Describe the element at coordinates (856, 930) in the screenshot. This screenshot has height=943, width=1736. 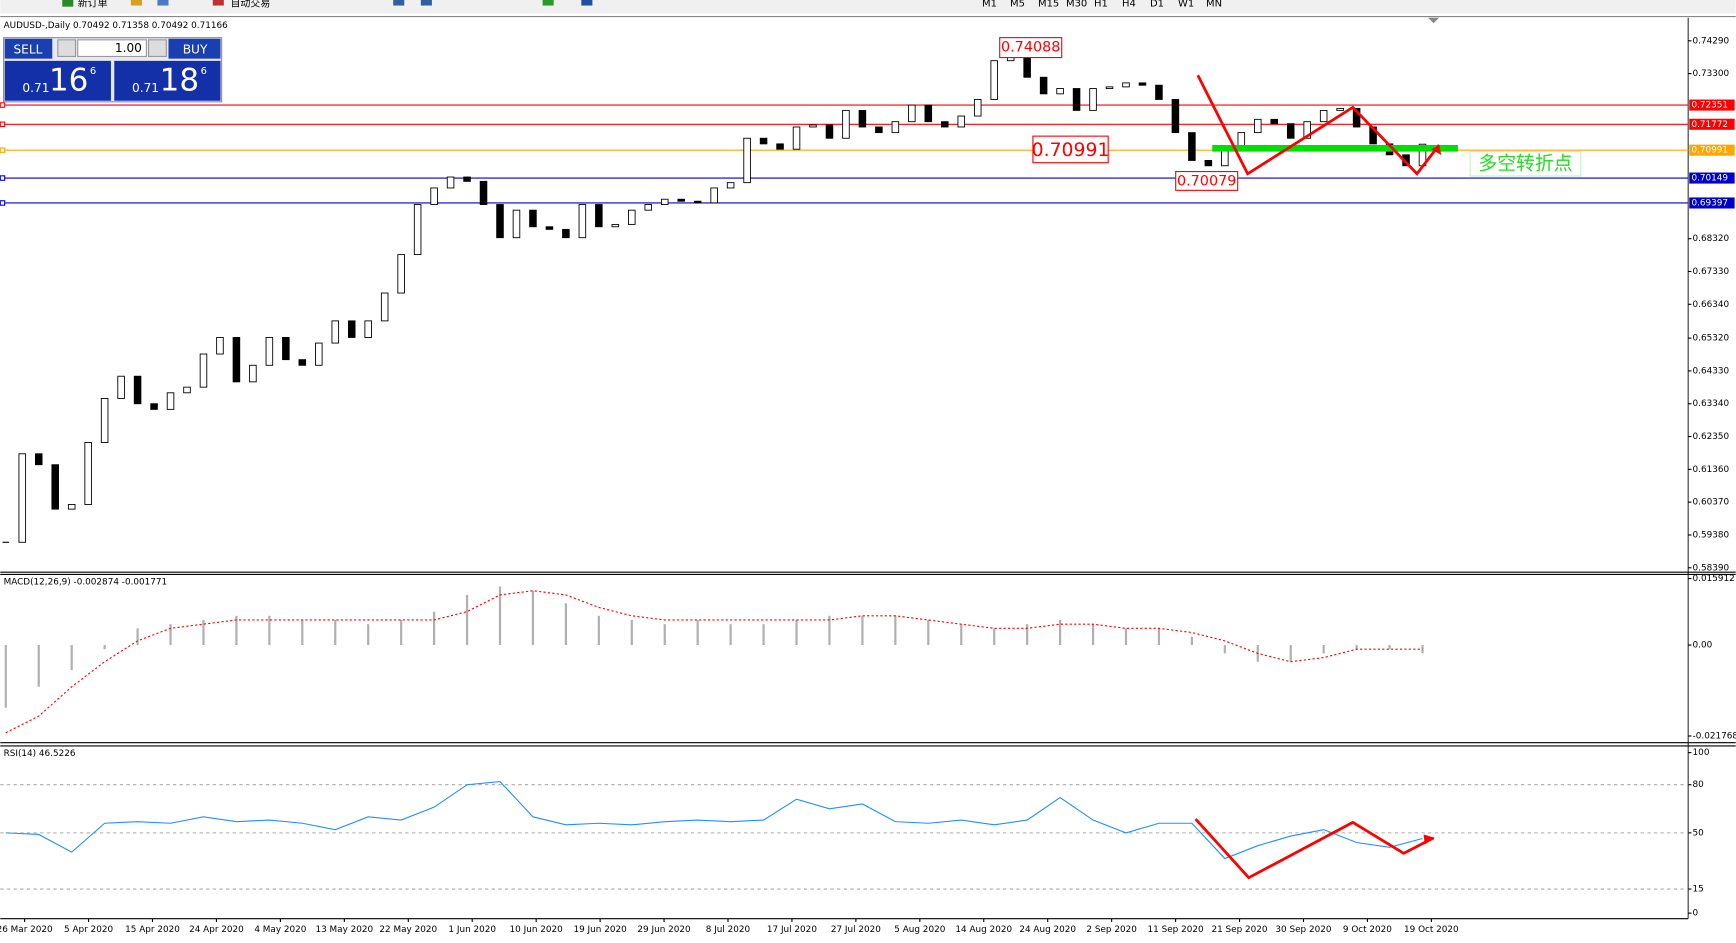
I see `x-tick-label: 27 Jul 2020` at that location.